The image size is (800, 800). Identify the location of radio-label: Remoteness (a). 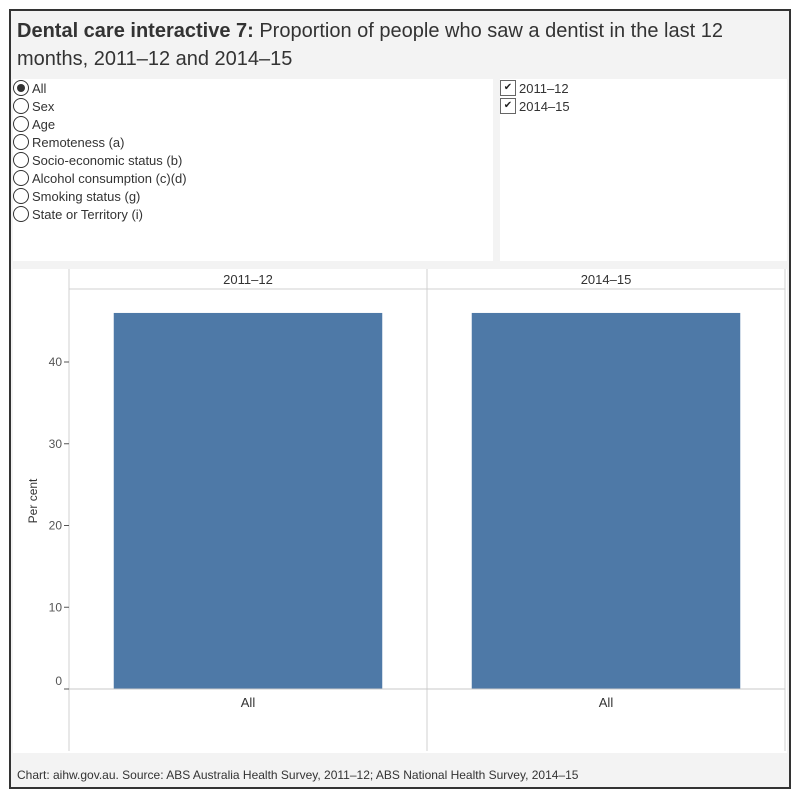
(78, 142).